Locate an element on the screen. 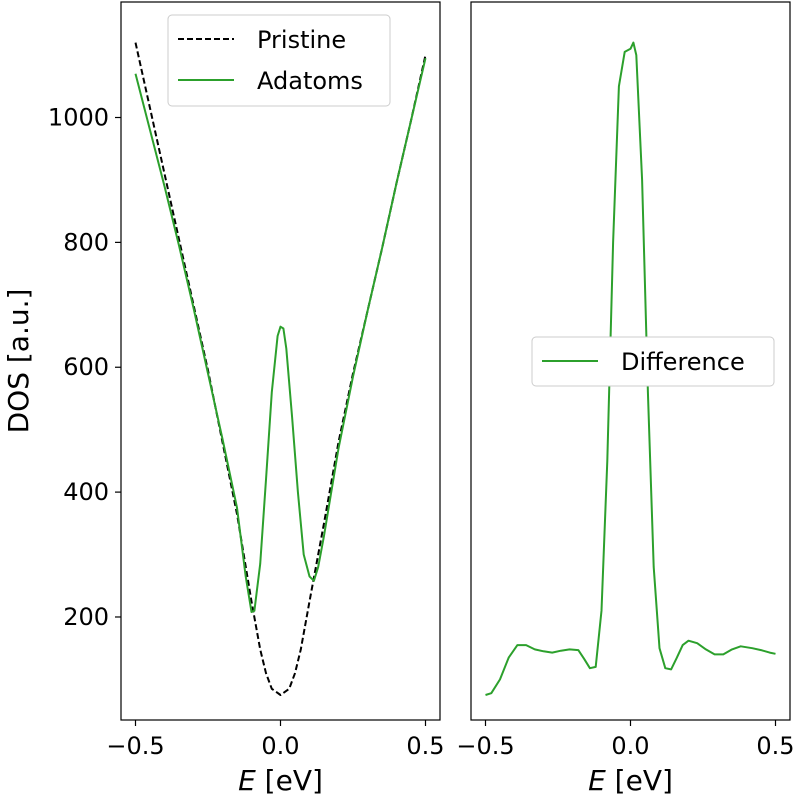  y-axis-title: DOS [a.u.] is located at coordinates (18, 361).